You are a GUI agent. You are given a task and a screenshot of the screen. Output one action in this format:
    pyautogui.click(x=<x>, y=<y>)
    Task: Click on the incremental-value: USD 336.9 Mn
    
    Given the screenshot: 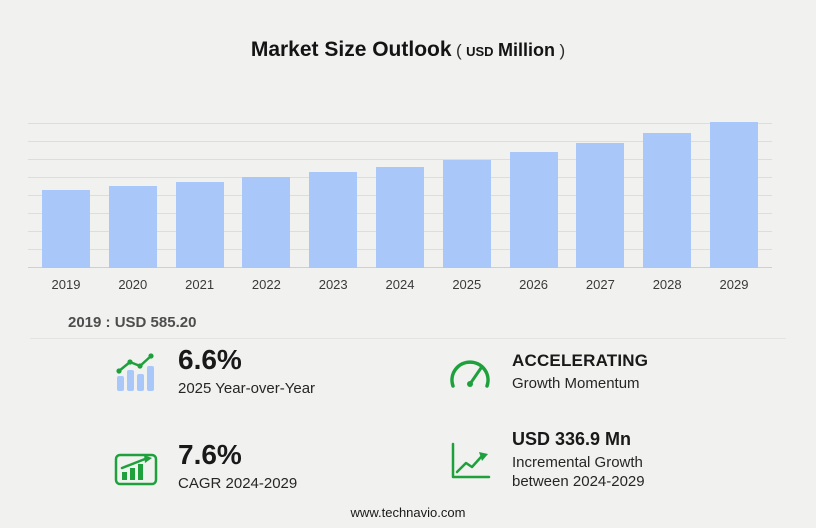 What is the action you would take?
    pyautogui.click(x=572, y=439)
    